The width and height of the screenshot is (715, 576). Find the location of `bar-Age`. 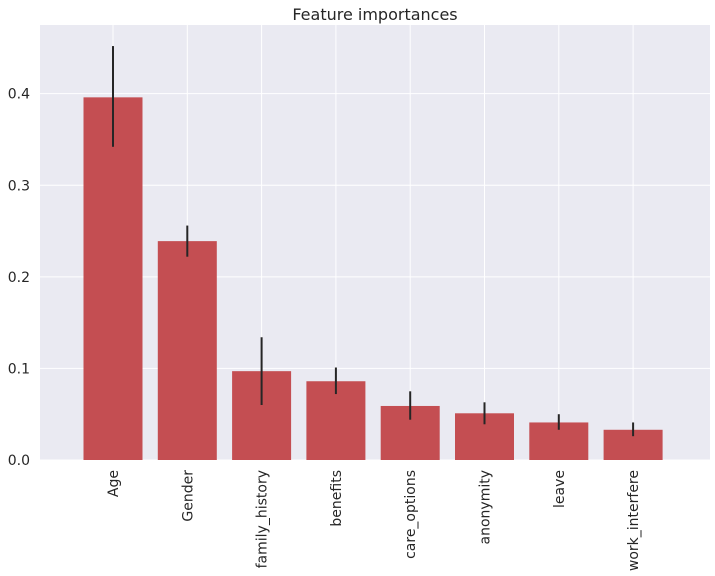

bar-Age is located at coordinates (113, 279).